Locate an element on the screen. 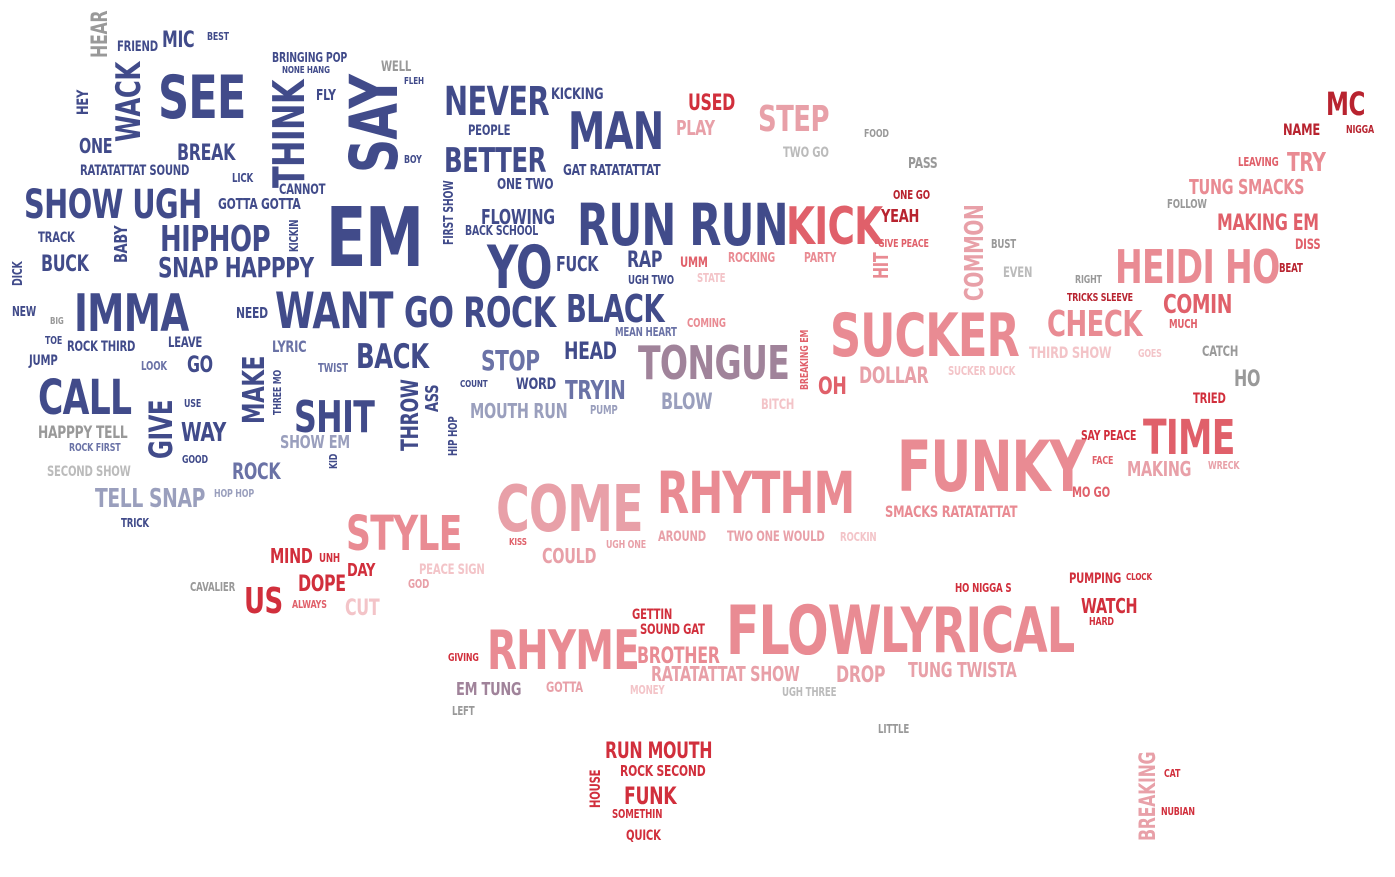  word: USED is located at coordinates (711, 103).